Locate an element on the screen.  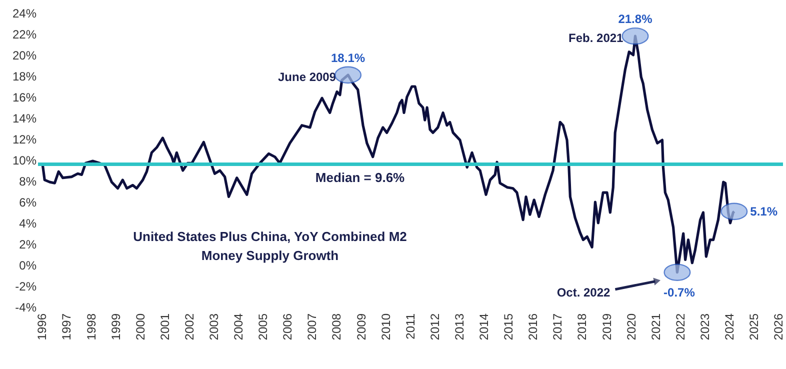
x-tick-label: 1999 is located at coordinates (115, 326).